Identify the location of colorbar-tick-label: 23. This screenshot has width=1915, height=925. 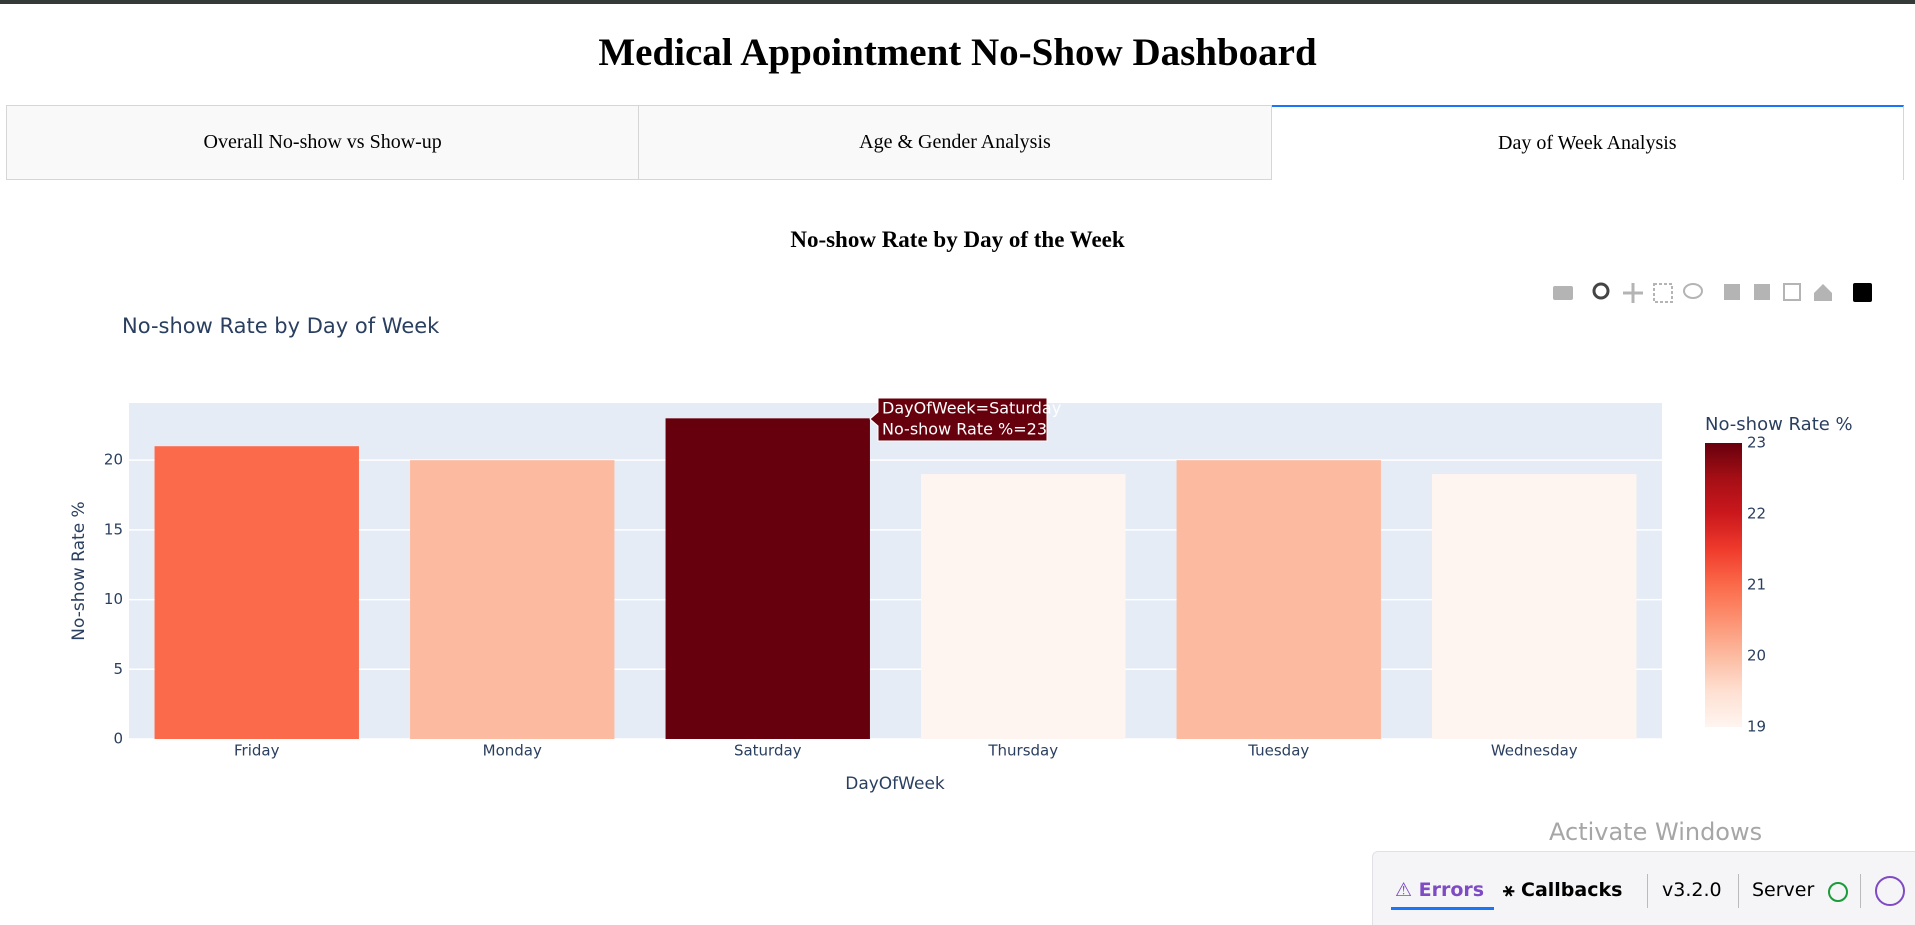
(1756, 443).